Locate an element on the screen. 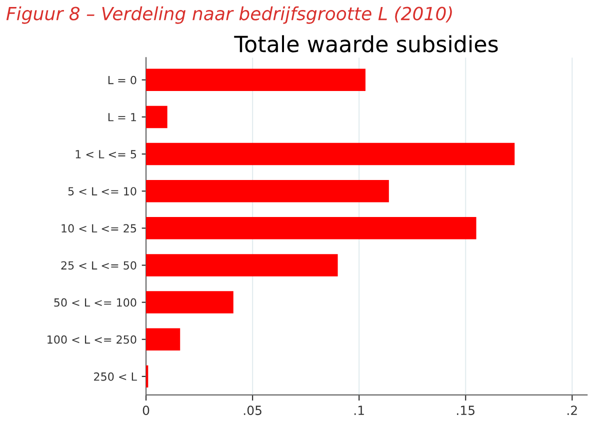  y-tick-label: 100 < L <= 250 is located at coordinates (92, 339).